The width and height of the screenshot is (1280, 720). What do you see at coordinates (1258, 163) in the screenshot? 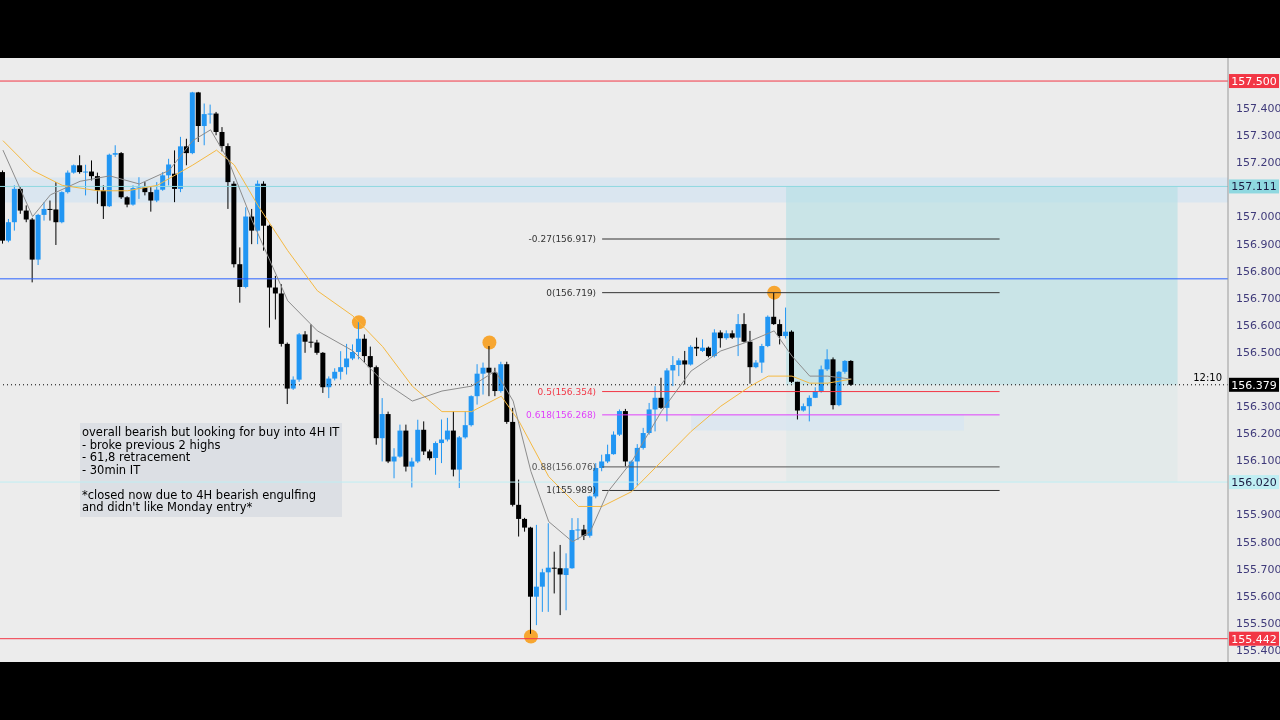
I see `y-tick-label: 157.200` at bounding box center [1258, 163].